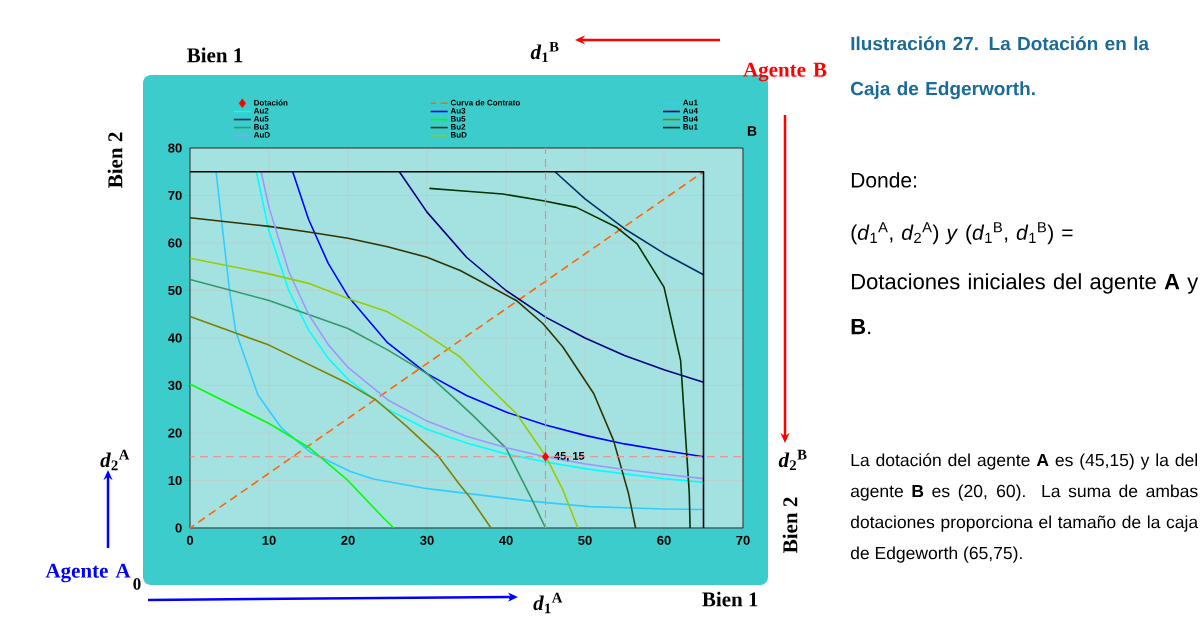  Describe the element at coordinates (569, 457) in the screenshot. I see `data-label: 45, 15` at that location.